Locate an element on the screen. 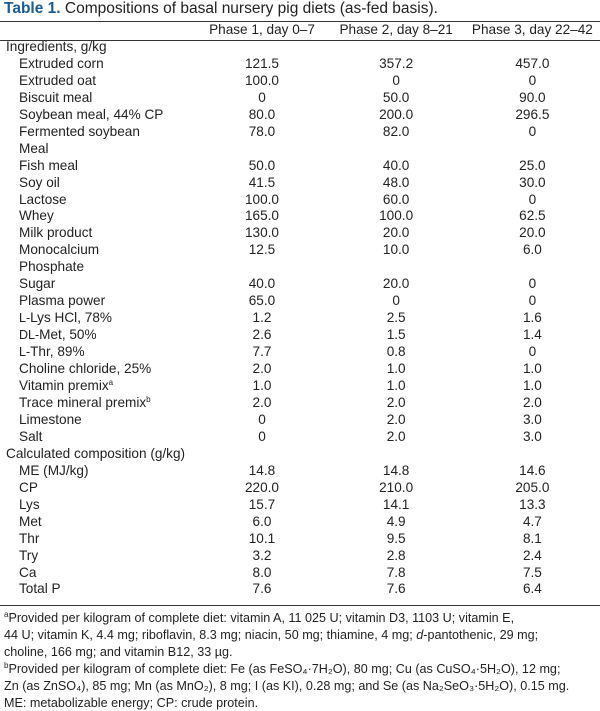 The height and width of the screenshot is (711, 600). table-row: Fish meal 50.0 40.0 25.0 is located at coordinates (300, 166).